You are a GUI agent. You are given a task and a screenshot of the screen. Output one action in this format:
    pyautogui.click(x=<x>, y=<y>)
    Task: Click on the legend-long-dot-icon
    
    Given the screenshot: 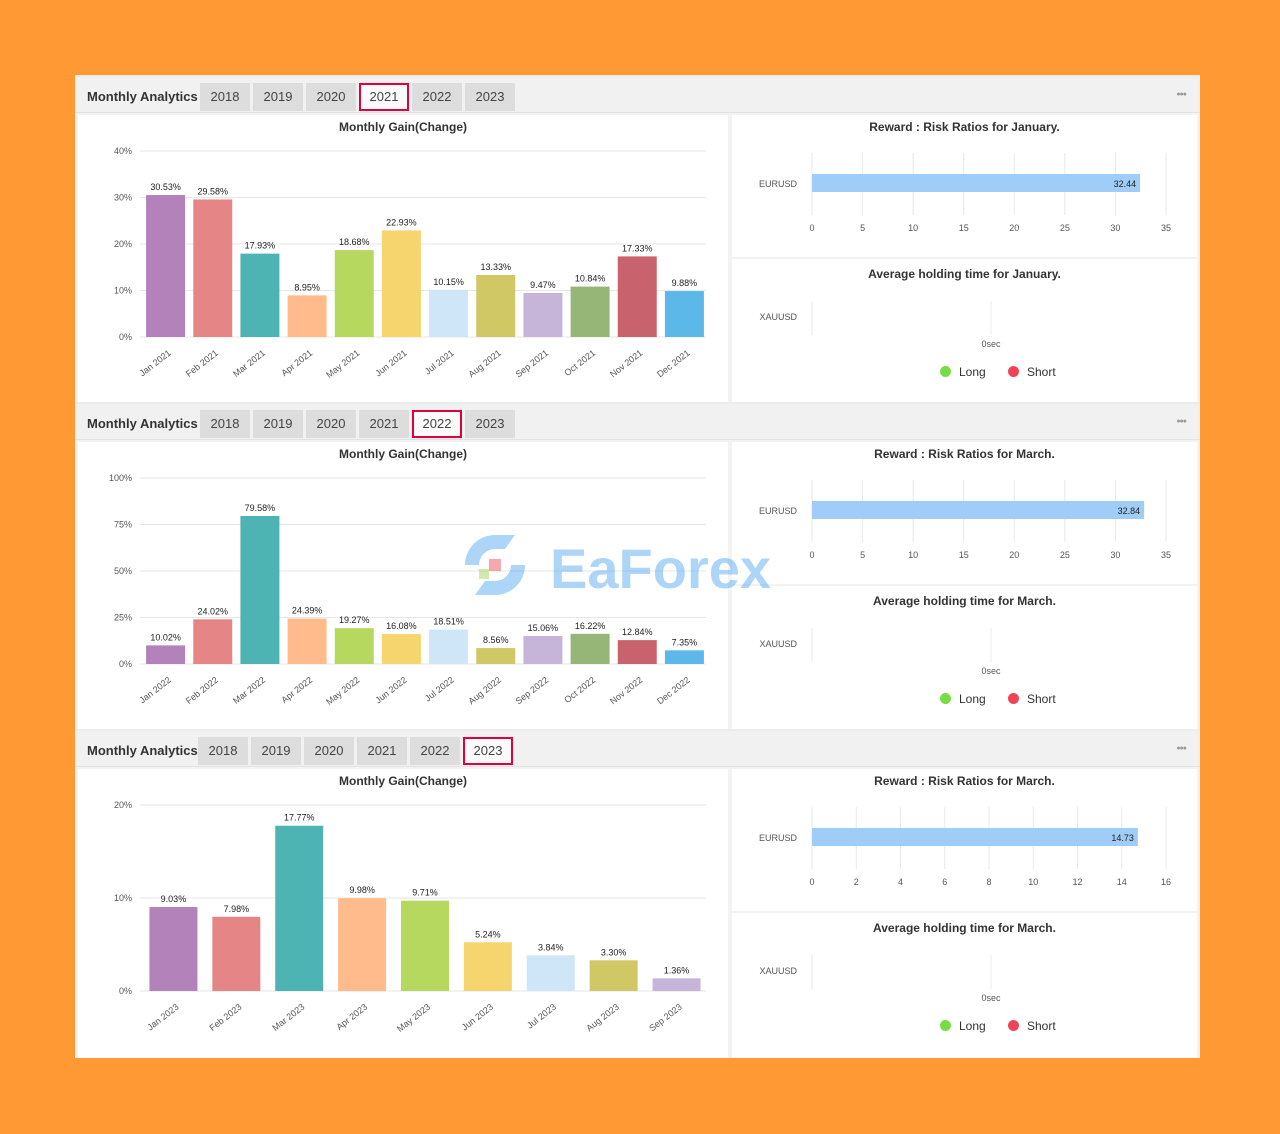 What is the action you would take?
    pyautogui.click(x=945, y=698)
    